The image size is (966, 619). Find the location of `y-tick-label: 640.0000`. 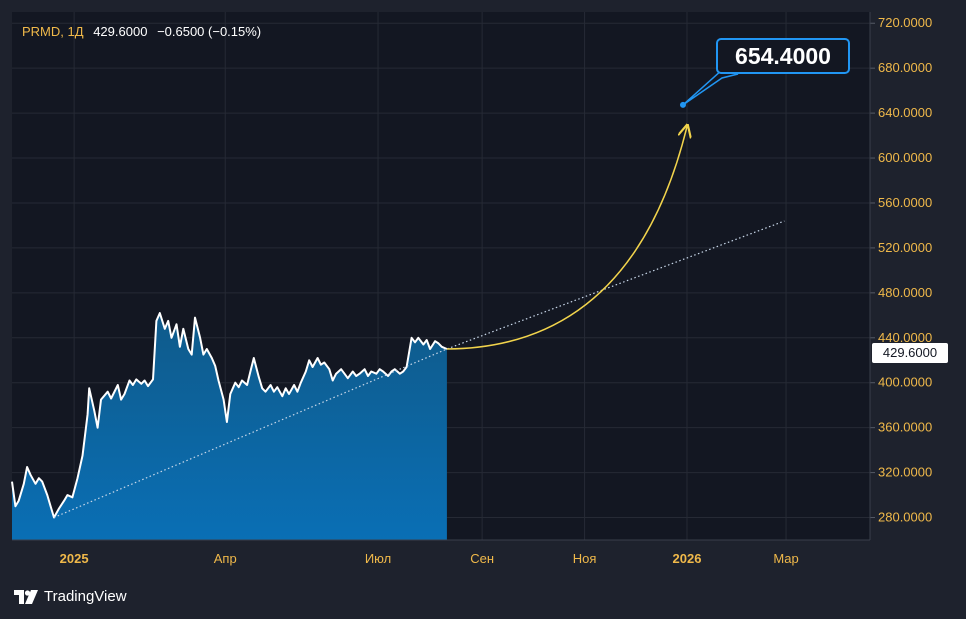

y-tick-label: 640.0000 is located at coordinates (905, 112).